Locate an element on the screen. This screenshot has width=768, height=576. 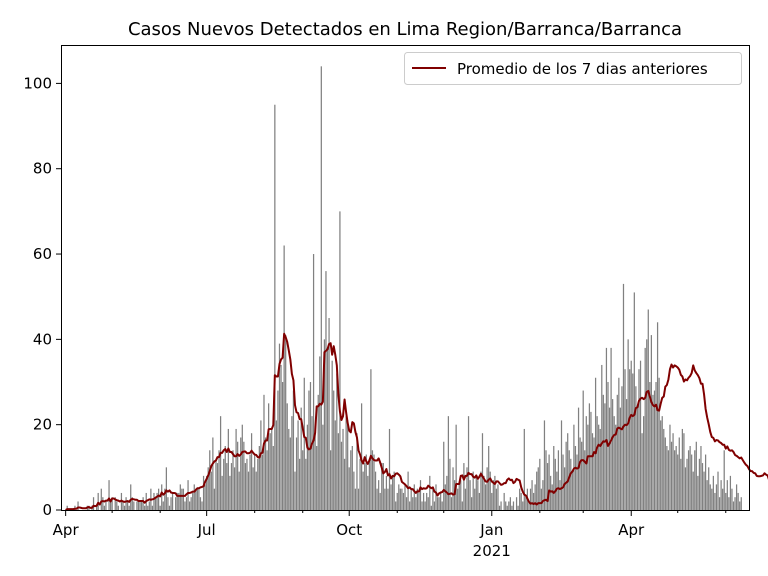
y-tick-label: 80 is located at coordinates (42, 169).